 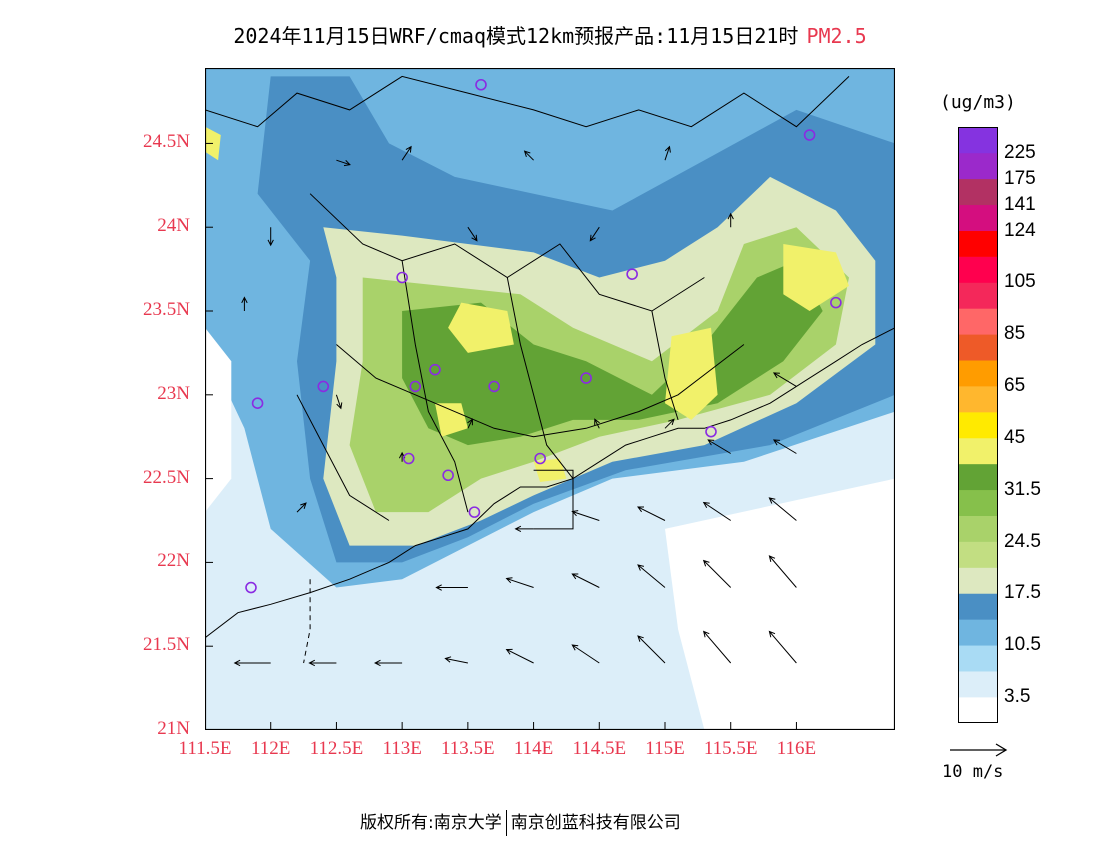 What do you see at coordinates (166, 477) in the screenshot?
I see `latitude-label: 22.5N` at bounding box center [166, 477].